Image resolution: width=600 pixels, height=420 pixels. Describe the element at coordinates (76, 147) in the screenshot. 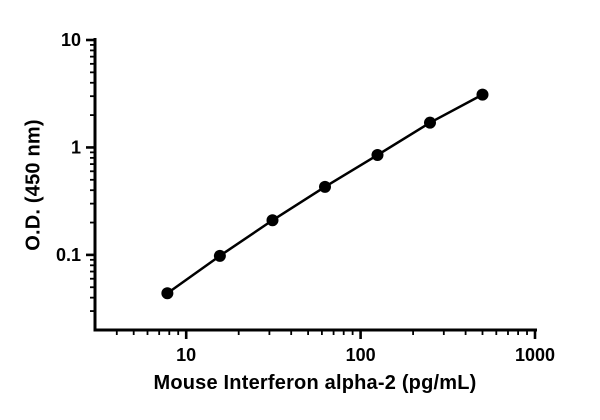

I see `y-tick-label: 1` at that location.